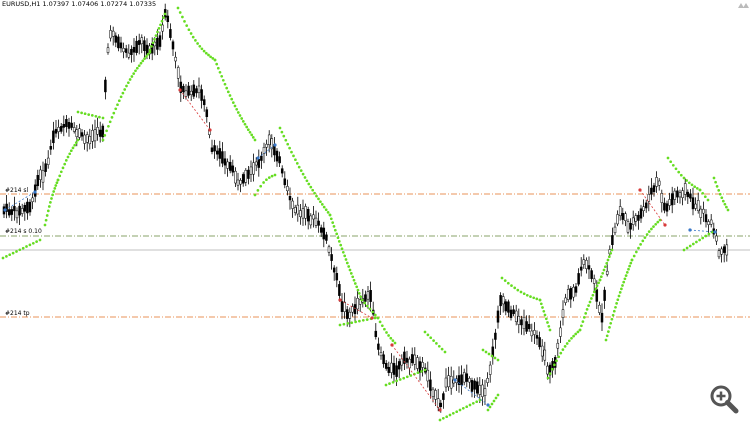 The height and width of the screenshot is (426, 750). Describe the element at coordinates (23, 231) in the screenshot. I see `entry-level-label: #214 s 0.10` at that location.